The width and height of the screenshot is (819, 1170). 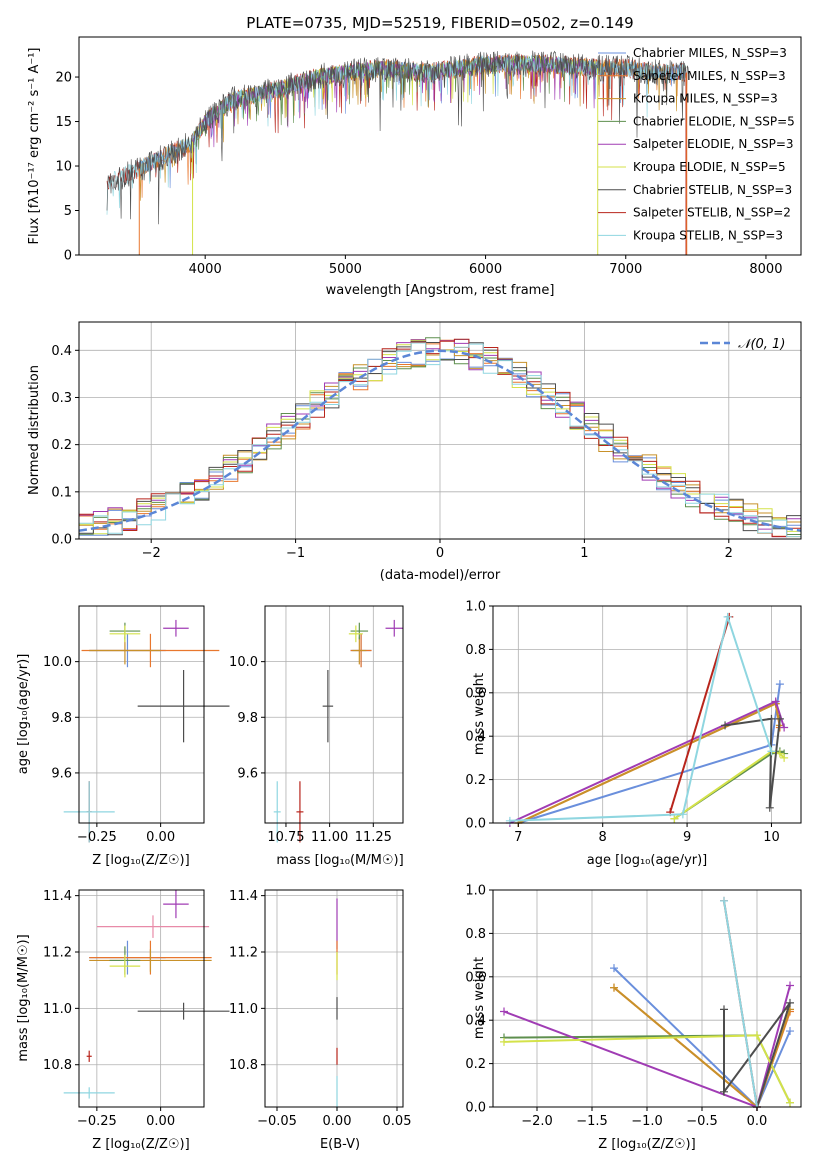 I want to click on legend-entry: Kroupa ELODIE, N_SSP=5, so click(x=709, y=167).